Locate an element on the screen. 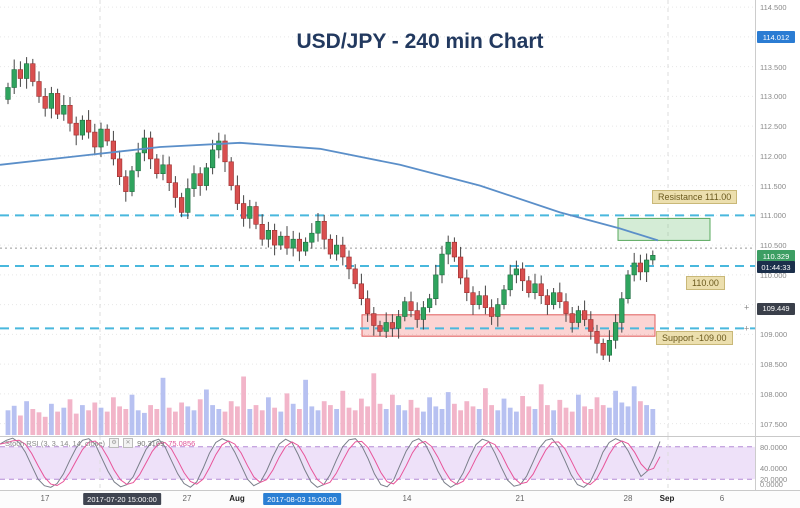 This screenshot has height=508, width=800. time-axis-label: Sep is located at coordinates (667, 498).